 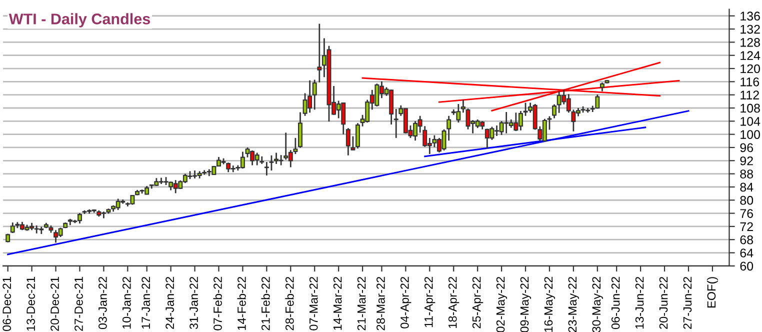 I want to click on x-tick-label: 02-May-22, so click(x=502, y=304).